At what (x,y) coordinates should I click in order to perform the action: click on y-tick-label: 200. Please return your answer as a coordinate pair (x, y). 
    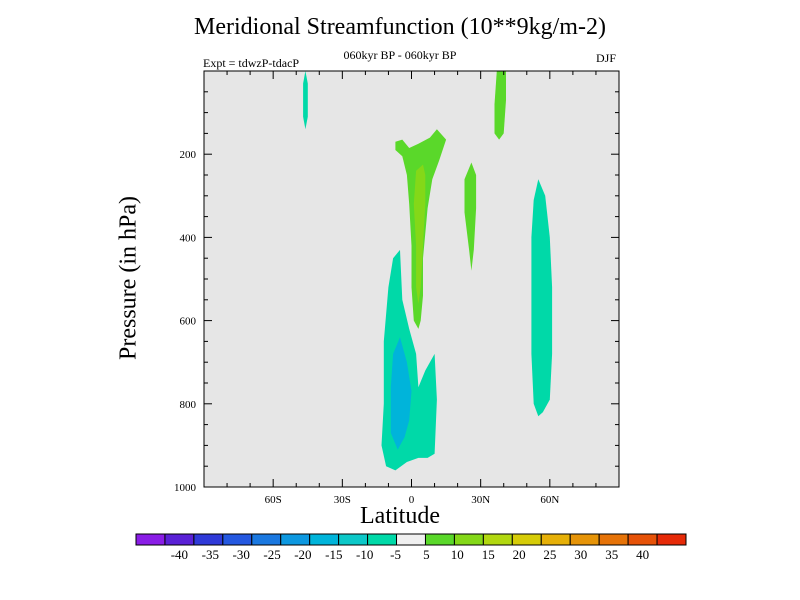
    Looking at the image, I should click on (188, 155).